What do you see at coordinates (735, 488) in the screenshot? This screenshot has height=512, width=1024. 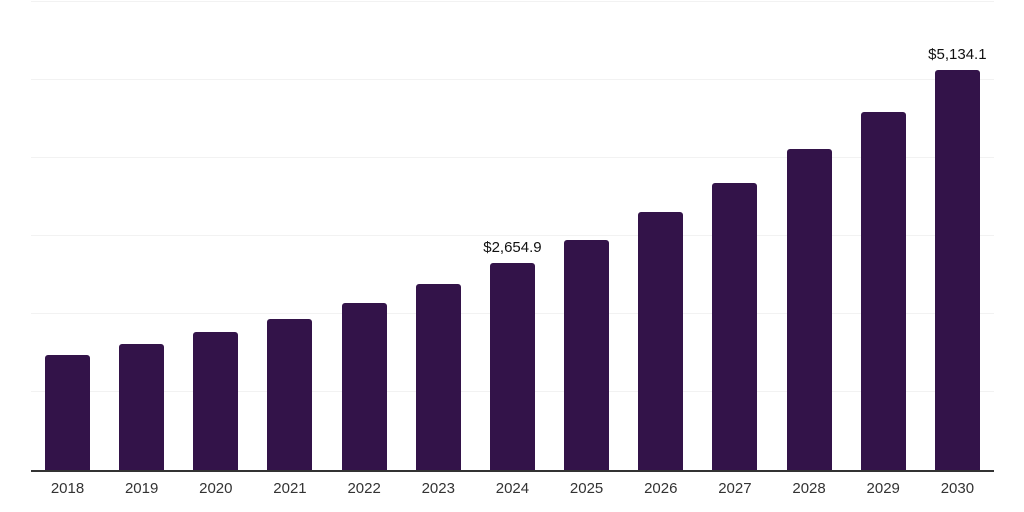 I see `x-tick-2027: 2027` at bounding box center [735, 488].